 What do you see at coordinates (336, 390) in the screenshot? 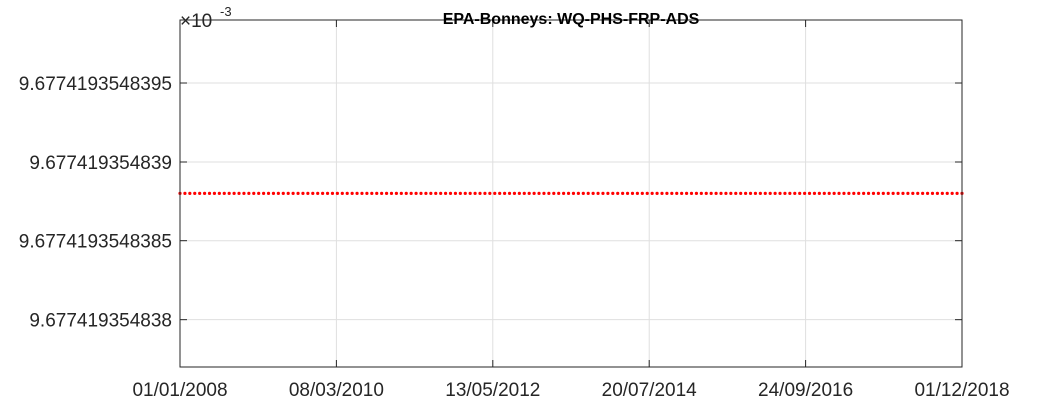
I see `x-tick-label: 08/03/2010` at bounding box center [336, 390].